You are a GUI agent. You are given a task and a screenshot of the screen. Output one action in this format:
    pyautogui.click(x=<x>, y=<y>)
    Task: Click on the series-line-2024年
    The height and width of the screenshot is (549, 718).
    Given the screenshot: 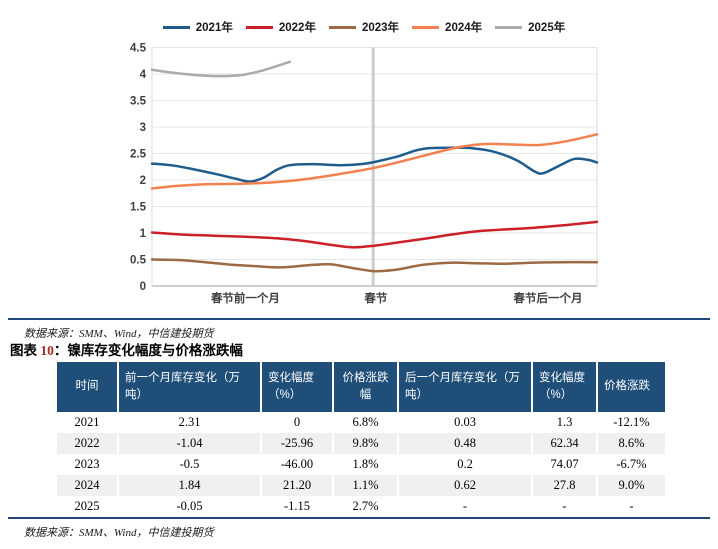 What is the action you would take?
    pyautogui.click(x=374, y=161)
    